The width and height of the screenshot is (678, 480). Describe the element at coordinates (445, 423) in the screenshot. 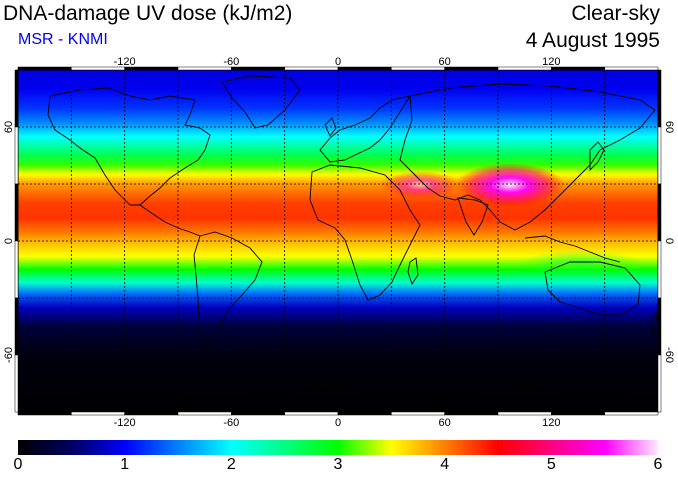

I see `longitude-label-bottom: 60` at that location.